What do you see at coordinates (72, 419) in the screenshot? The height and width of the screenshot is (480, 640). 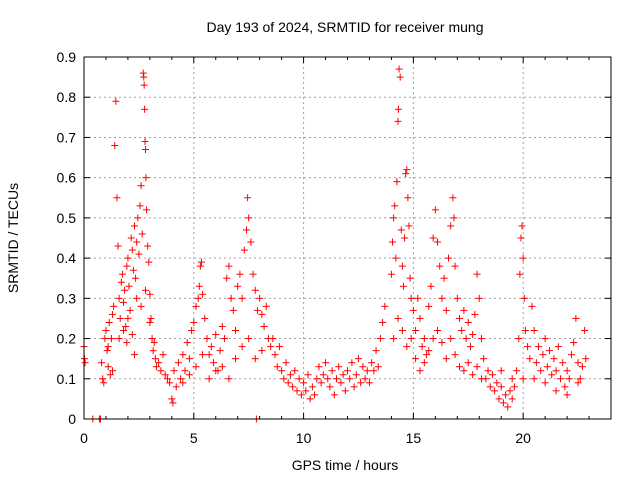 I see `y-tick-label: 0` at bounding box center [72, 419].